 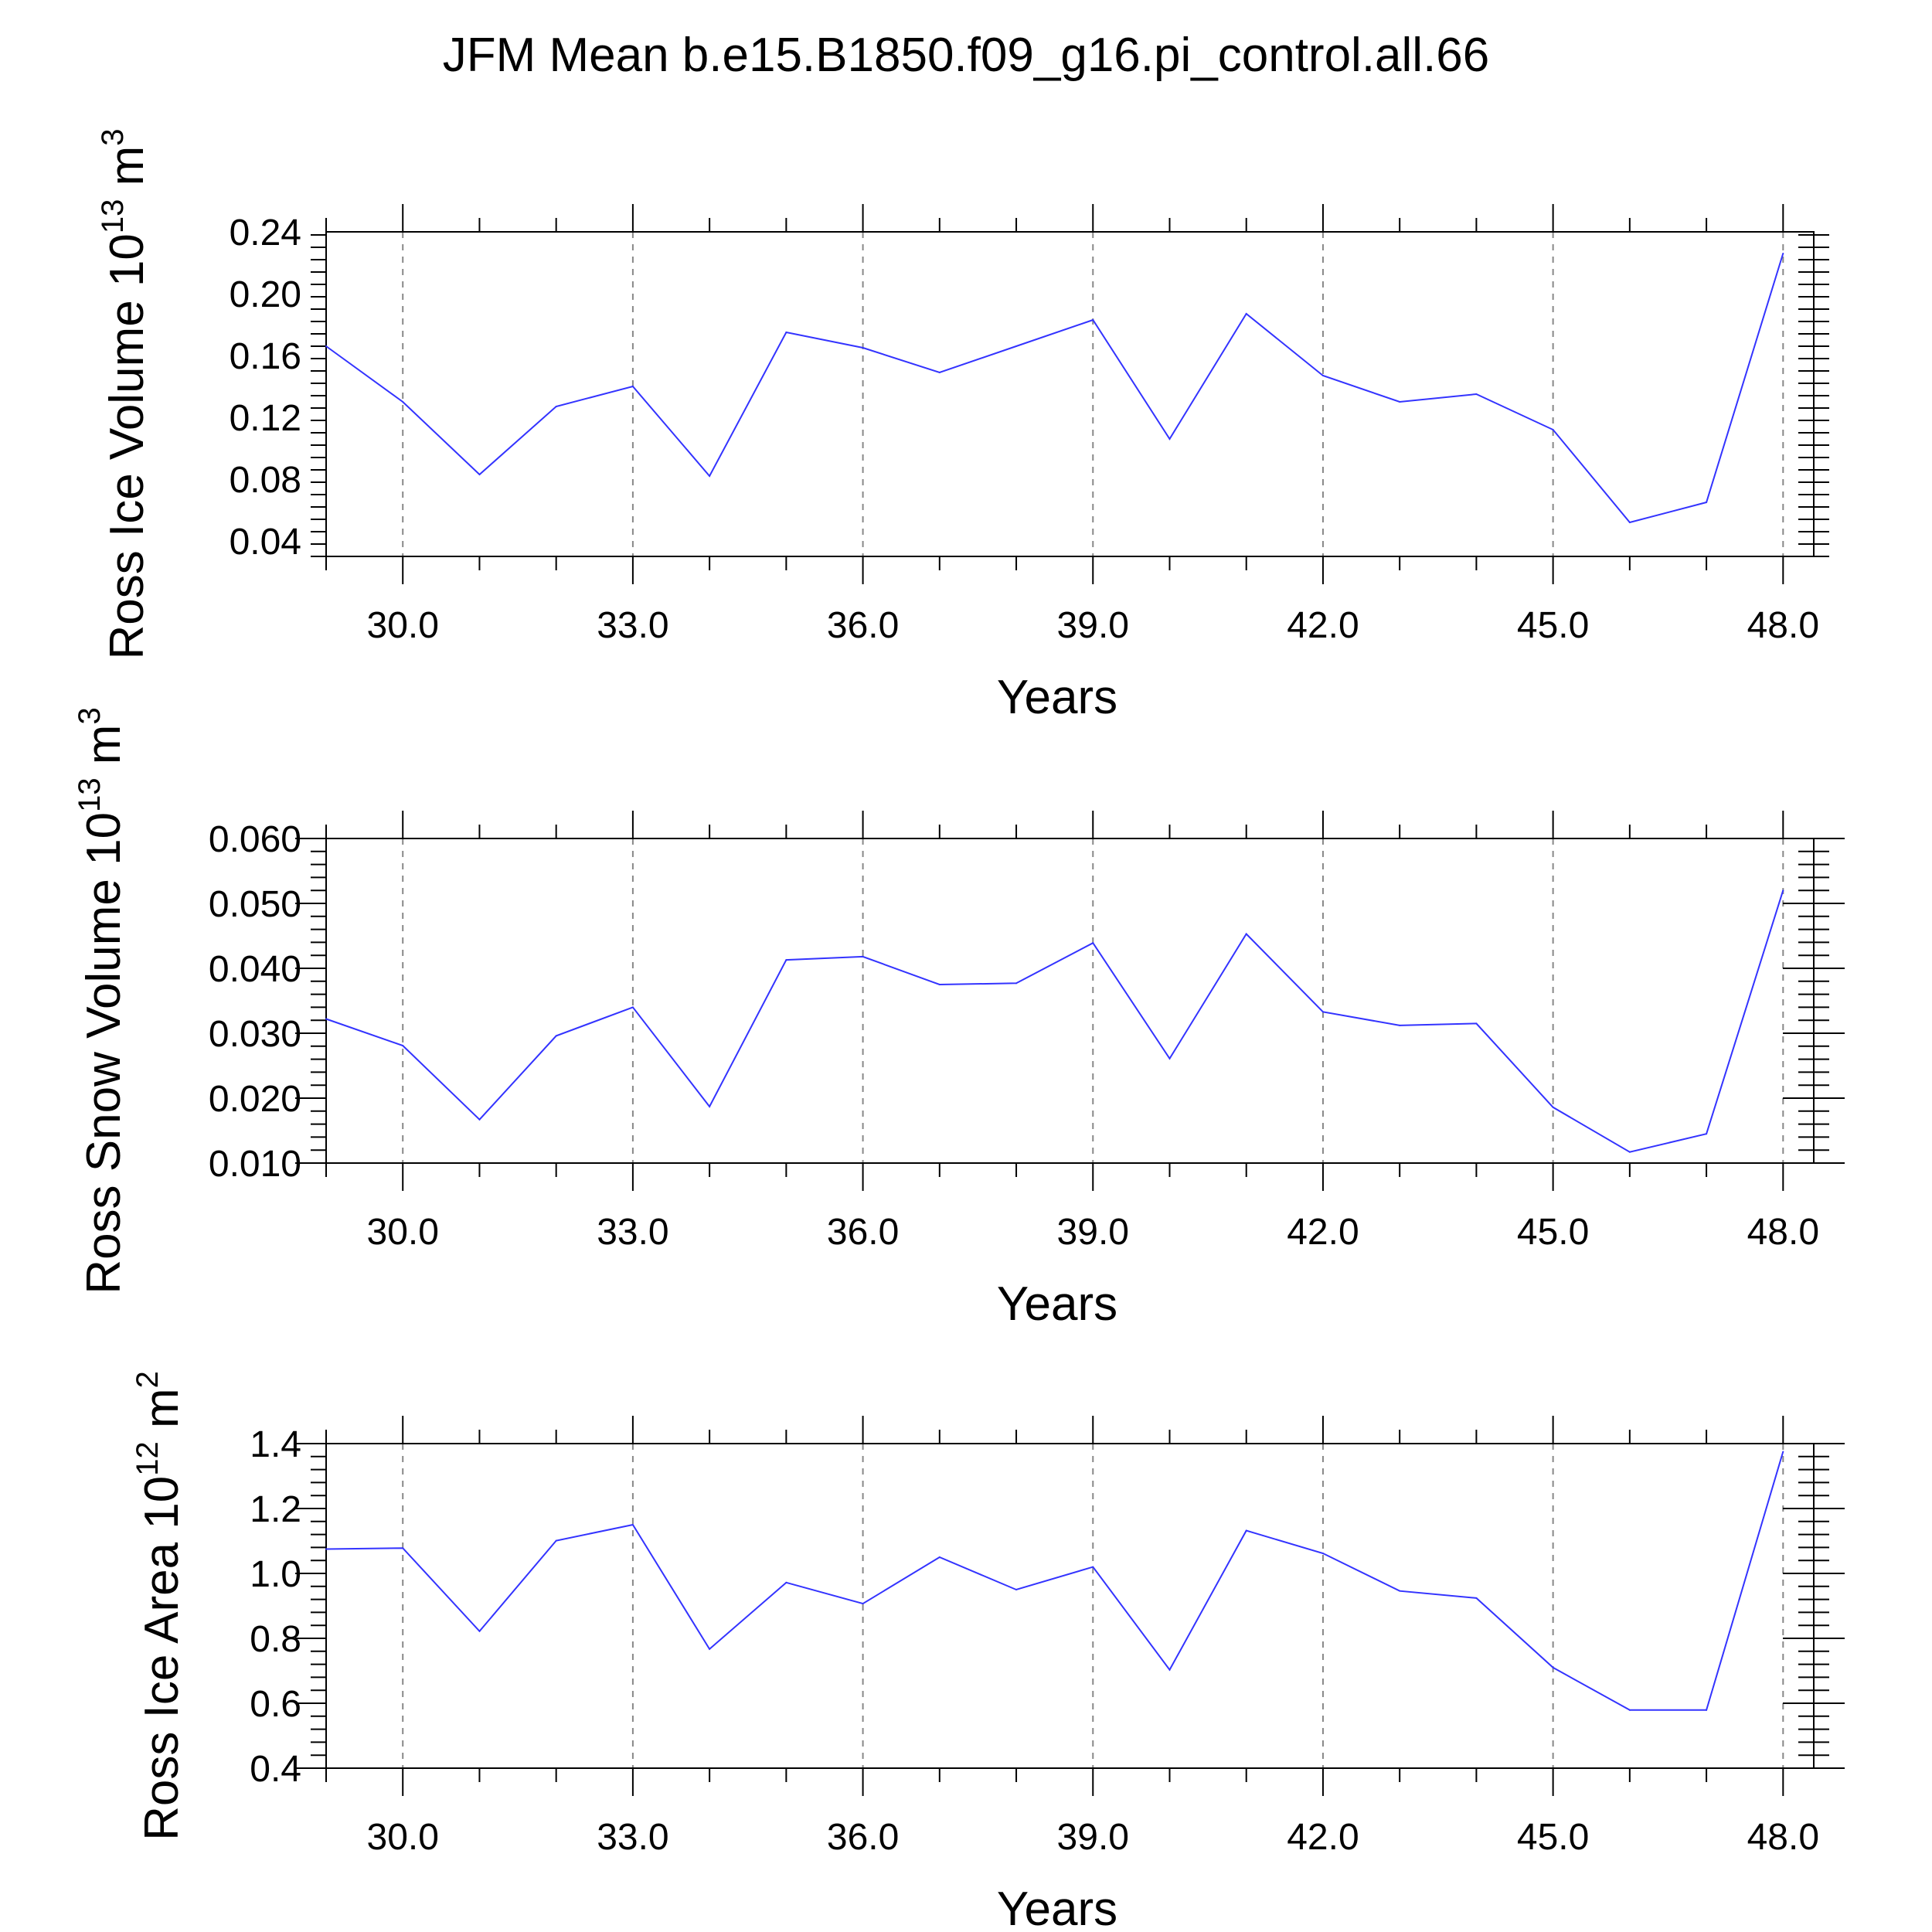 What do you see at coordinates (275, 1640) in the screenshot?
I see `y-tick-label: 0.8` at bounding box center [275, 1640].